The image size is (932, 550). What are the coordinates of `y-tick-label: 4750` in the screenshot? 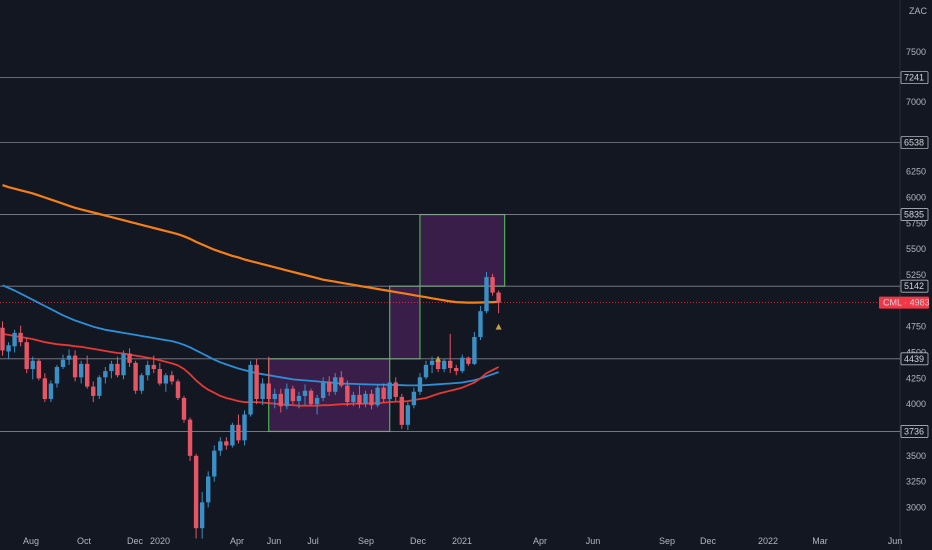 It's located at (916, 327).